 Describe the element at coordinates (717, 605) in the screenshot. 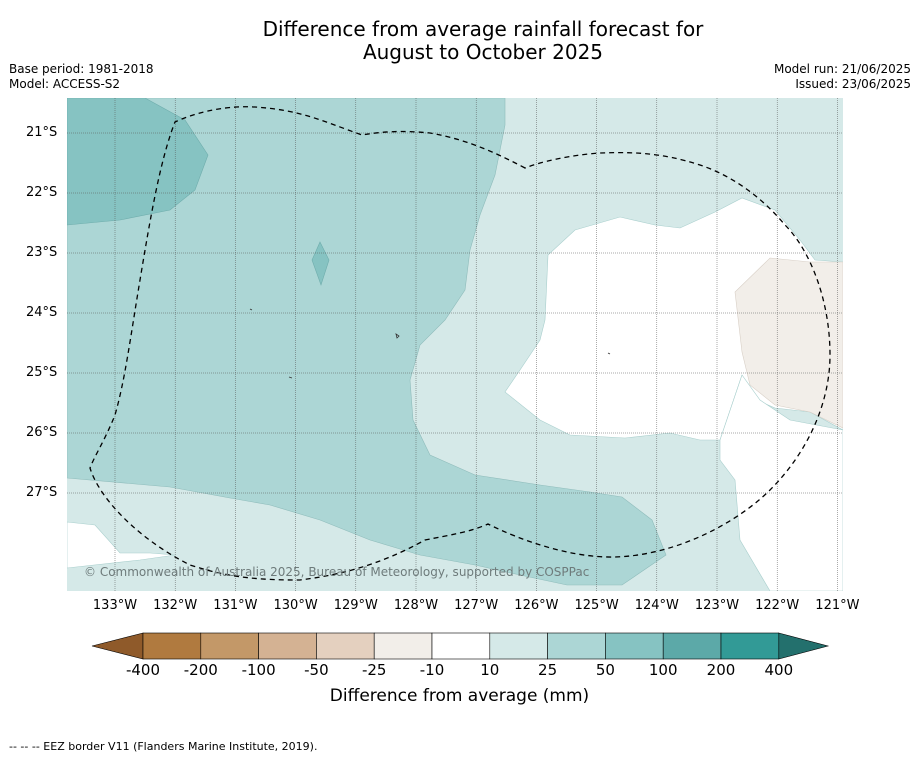

I see `lon-label: 123°W` at that location.